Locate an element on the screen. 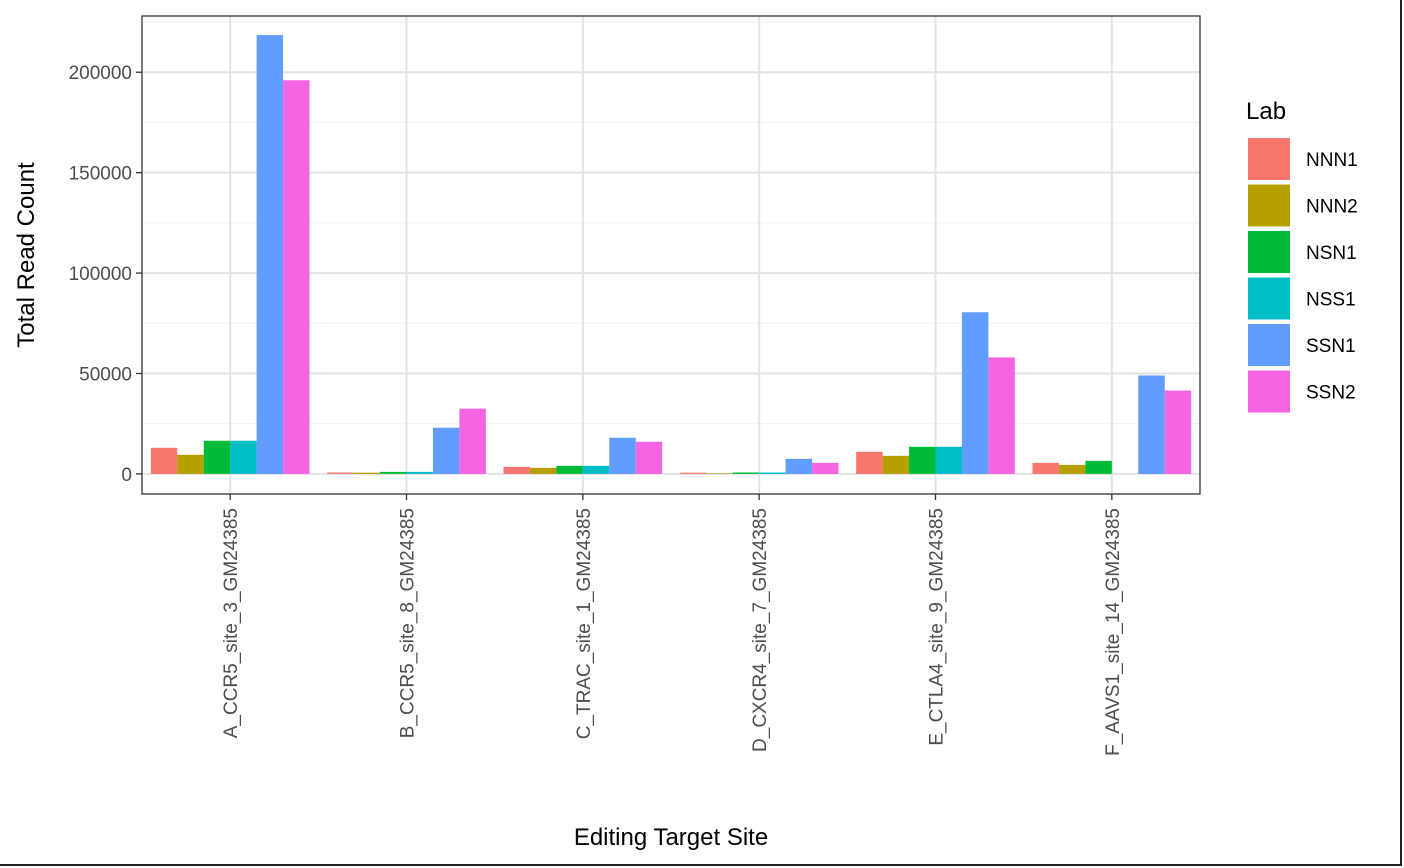 The image size is (1404, 868). y-axis: 0 50000 100000 150000 200000 is located at coordinates (105, 274).